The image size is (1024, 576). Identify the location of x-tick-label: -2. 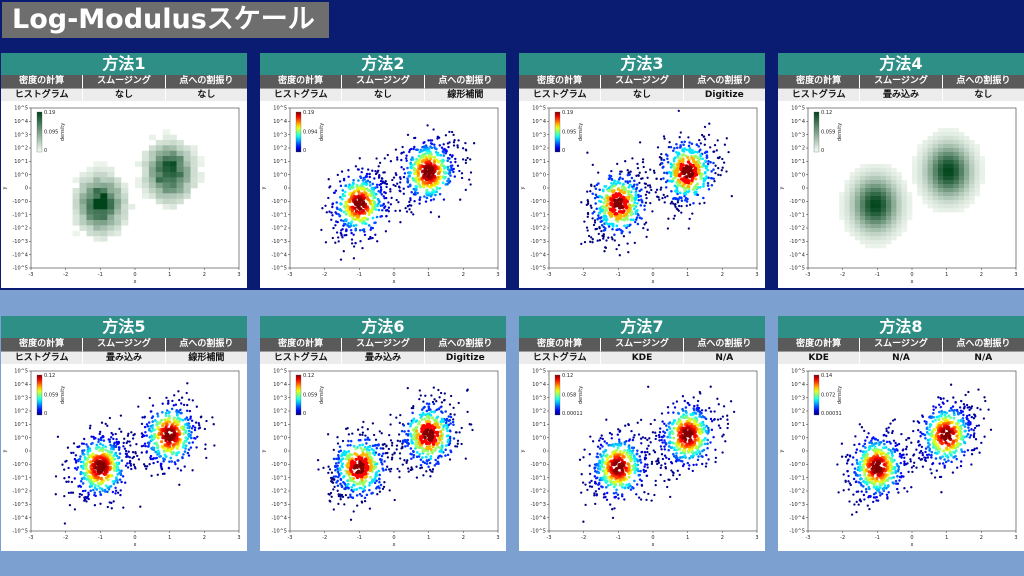
(65, 275).